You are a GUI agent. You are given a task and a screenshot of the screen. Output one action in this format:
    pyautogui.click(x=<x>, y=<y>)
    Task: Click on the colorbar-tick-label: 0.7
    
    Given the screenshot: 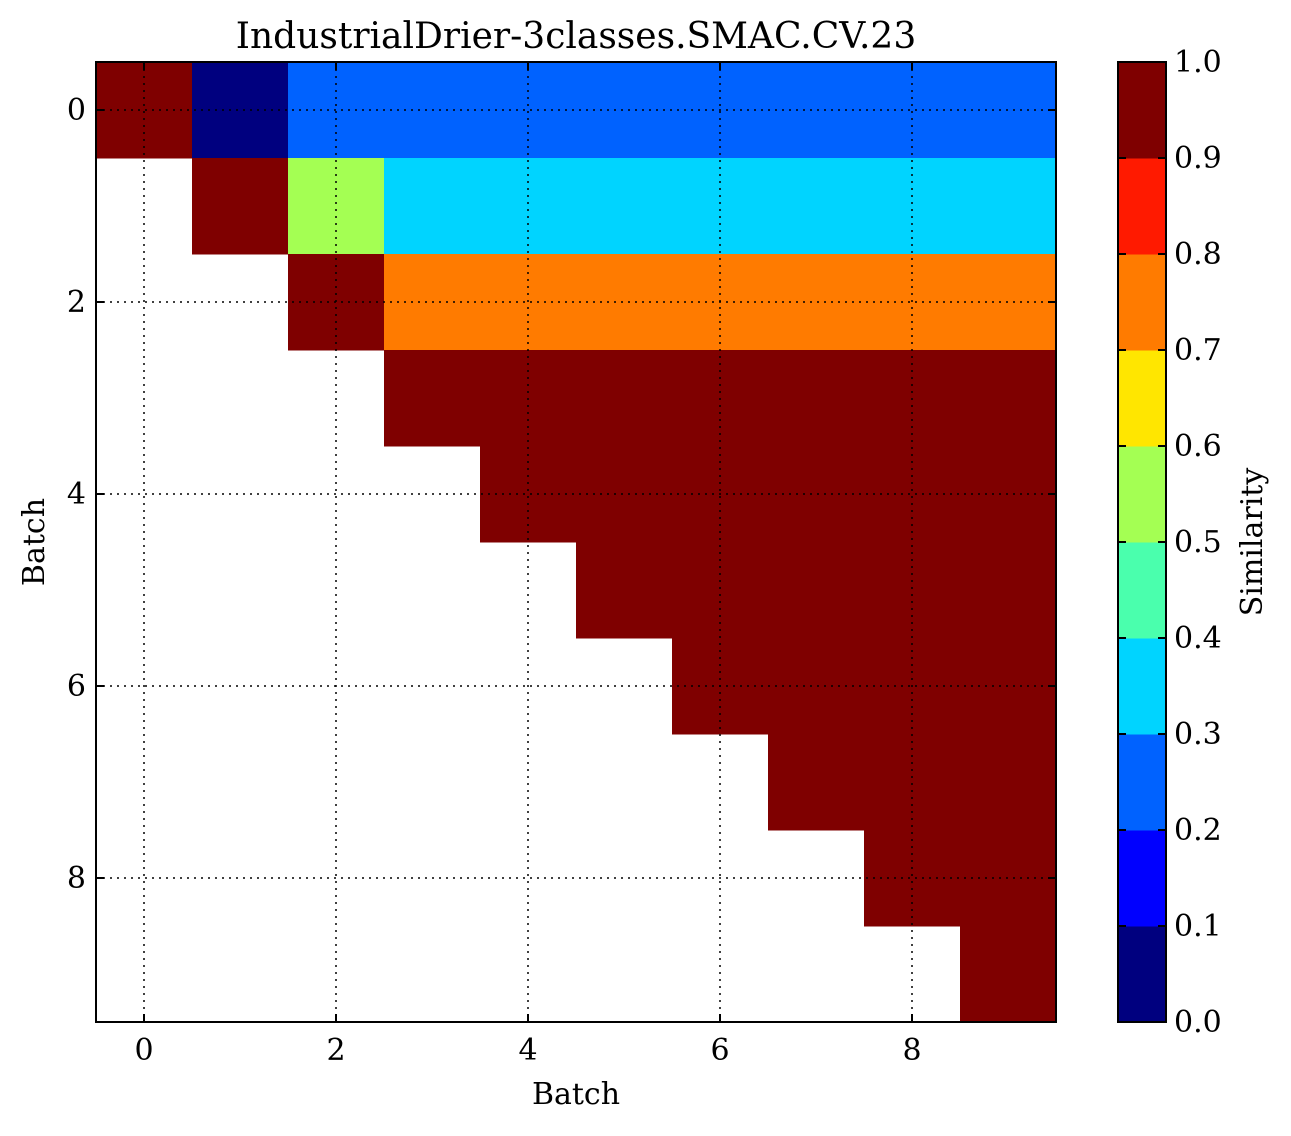 What is the action you would take?
    pyautogui.click(x=1198, y=350)
    